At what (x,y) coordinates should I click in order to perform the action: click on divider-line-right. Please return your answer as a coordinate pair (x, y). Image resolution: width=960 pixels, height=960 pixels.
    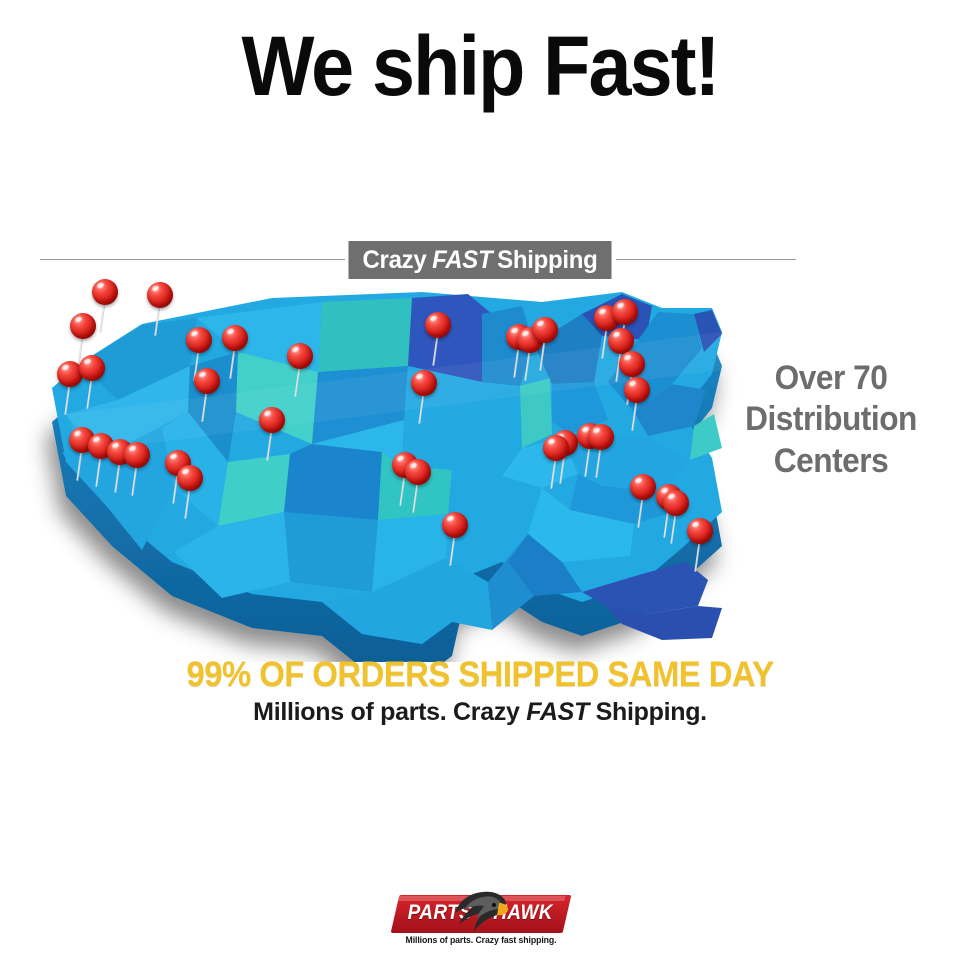
    Looking at the image, I should click on (706, 259).